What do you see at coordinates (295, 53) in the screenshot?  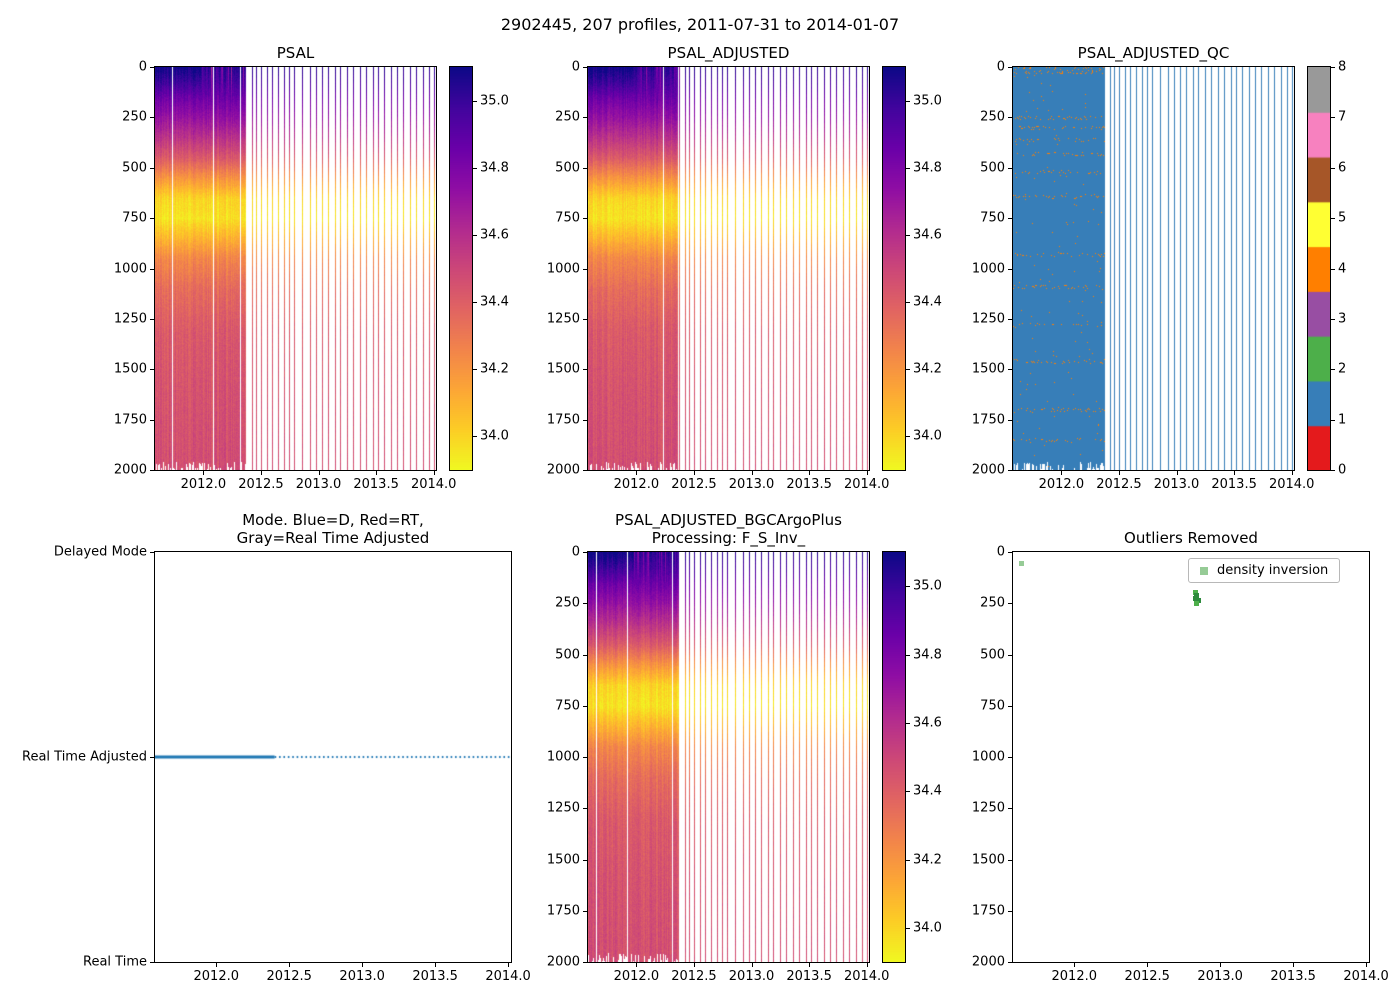 I see `psal-title: PSAL` at bounding box center [295, 53].